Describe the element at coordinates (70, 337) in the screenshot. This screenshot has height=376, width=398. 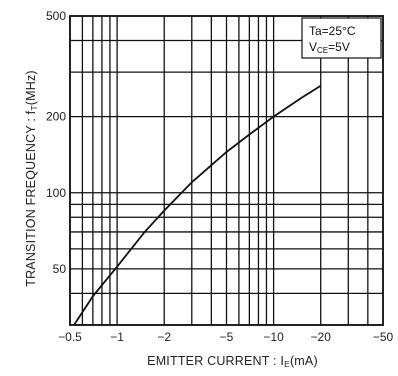
I see `x-tick-label: −0.5` at that location.